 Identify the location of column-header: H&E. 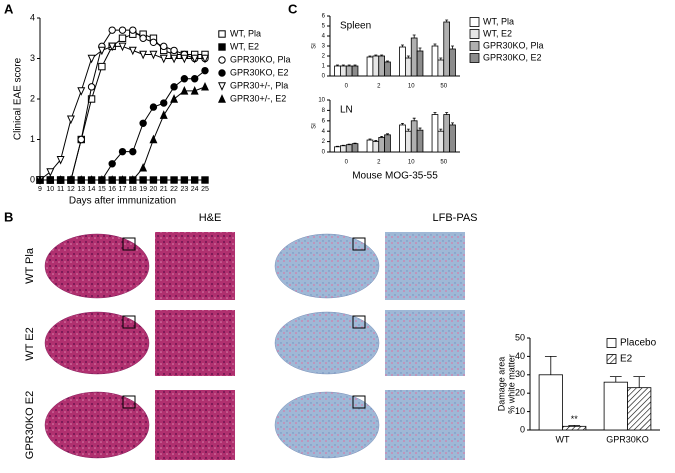
(210, 218).